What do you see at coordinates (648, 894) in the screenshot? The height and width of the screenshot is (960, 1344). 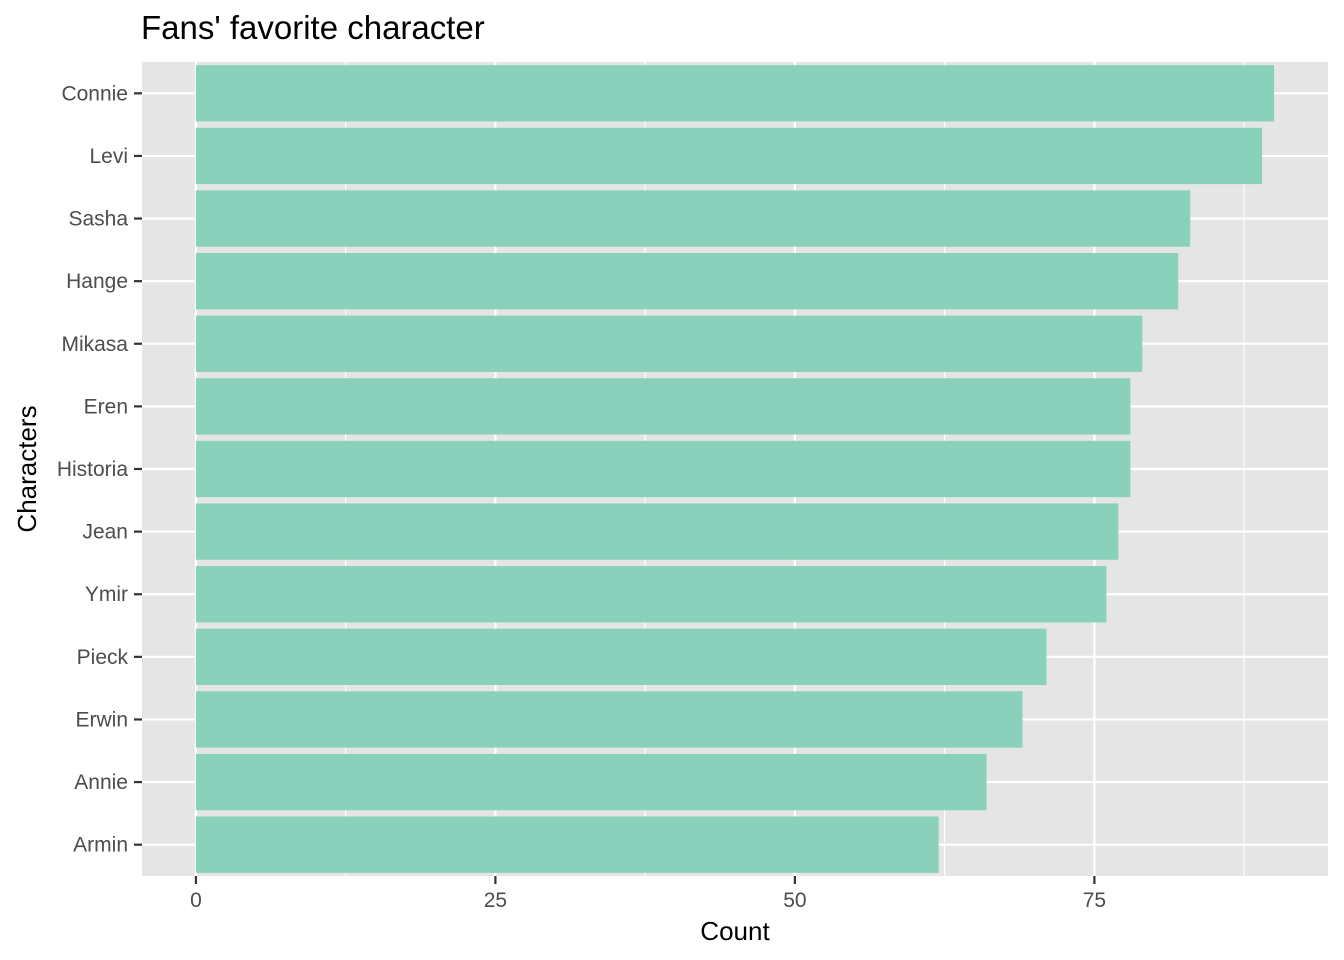 I see `x-axis: 0 25 50 75` at bounding box center [648, 894].